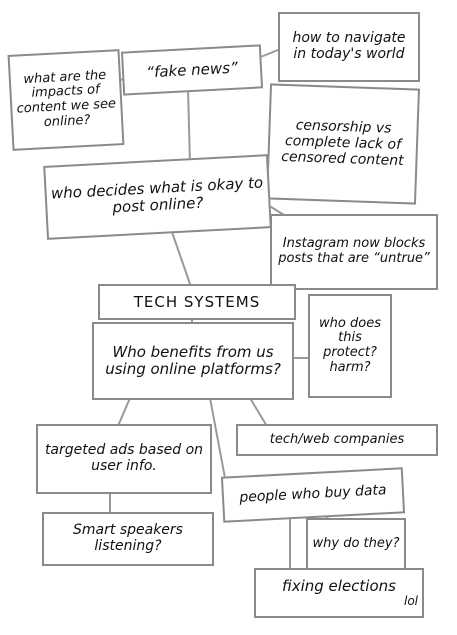 The image size is (457, 635). I want to click on node-targeted-ads-text: targeted ads based on user info., so click(124, 458).